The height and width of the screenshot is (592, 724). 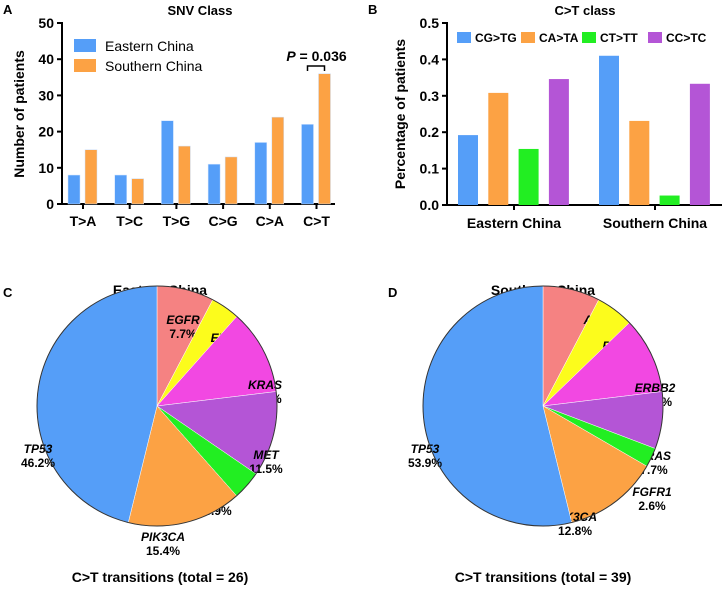 What do you see at coordinates (8, 9) in the screenshot?
I see `panel-letter: A` at bounding box center [8, 9].